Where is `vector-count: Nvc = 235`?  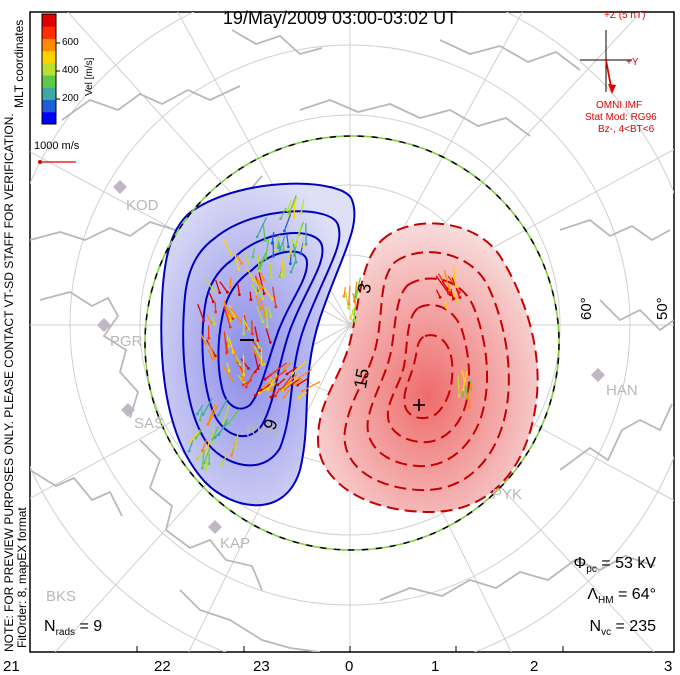 vector-count: Nvc = 235 is located at coordinates (623, 628).